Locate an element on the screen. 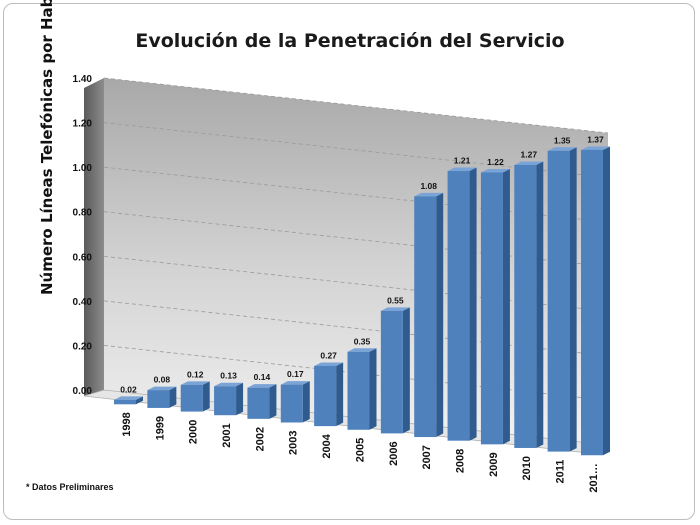  data-label: 0.17 is located at coordinates (295, 374).